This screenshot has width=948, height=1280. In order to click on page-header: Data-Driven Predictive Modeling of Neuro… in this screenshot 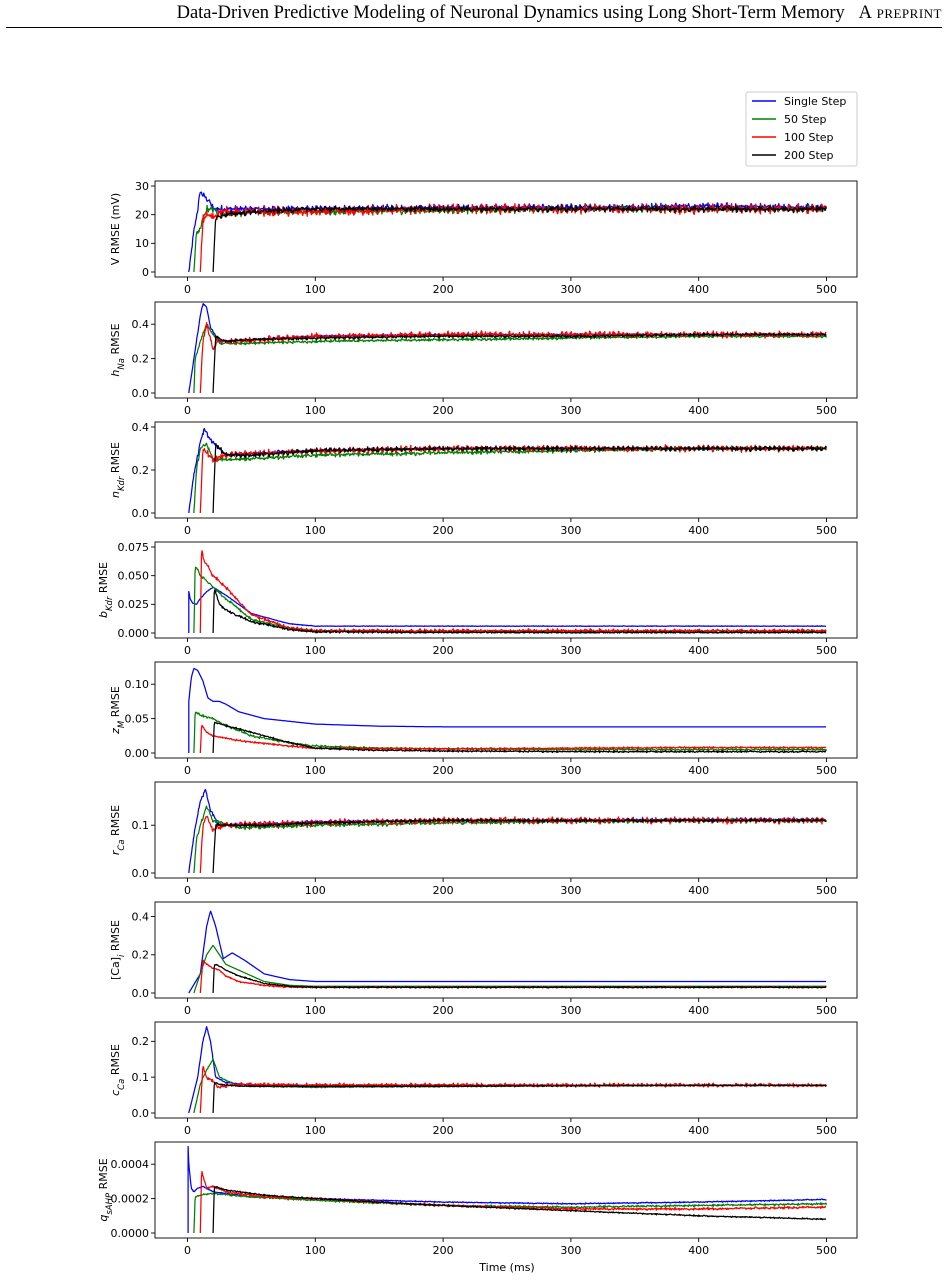, I will do `click(474, 15)`.